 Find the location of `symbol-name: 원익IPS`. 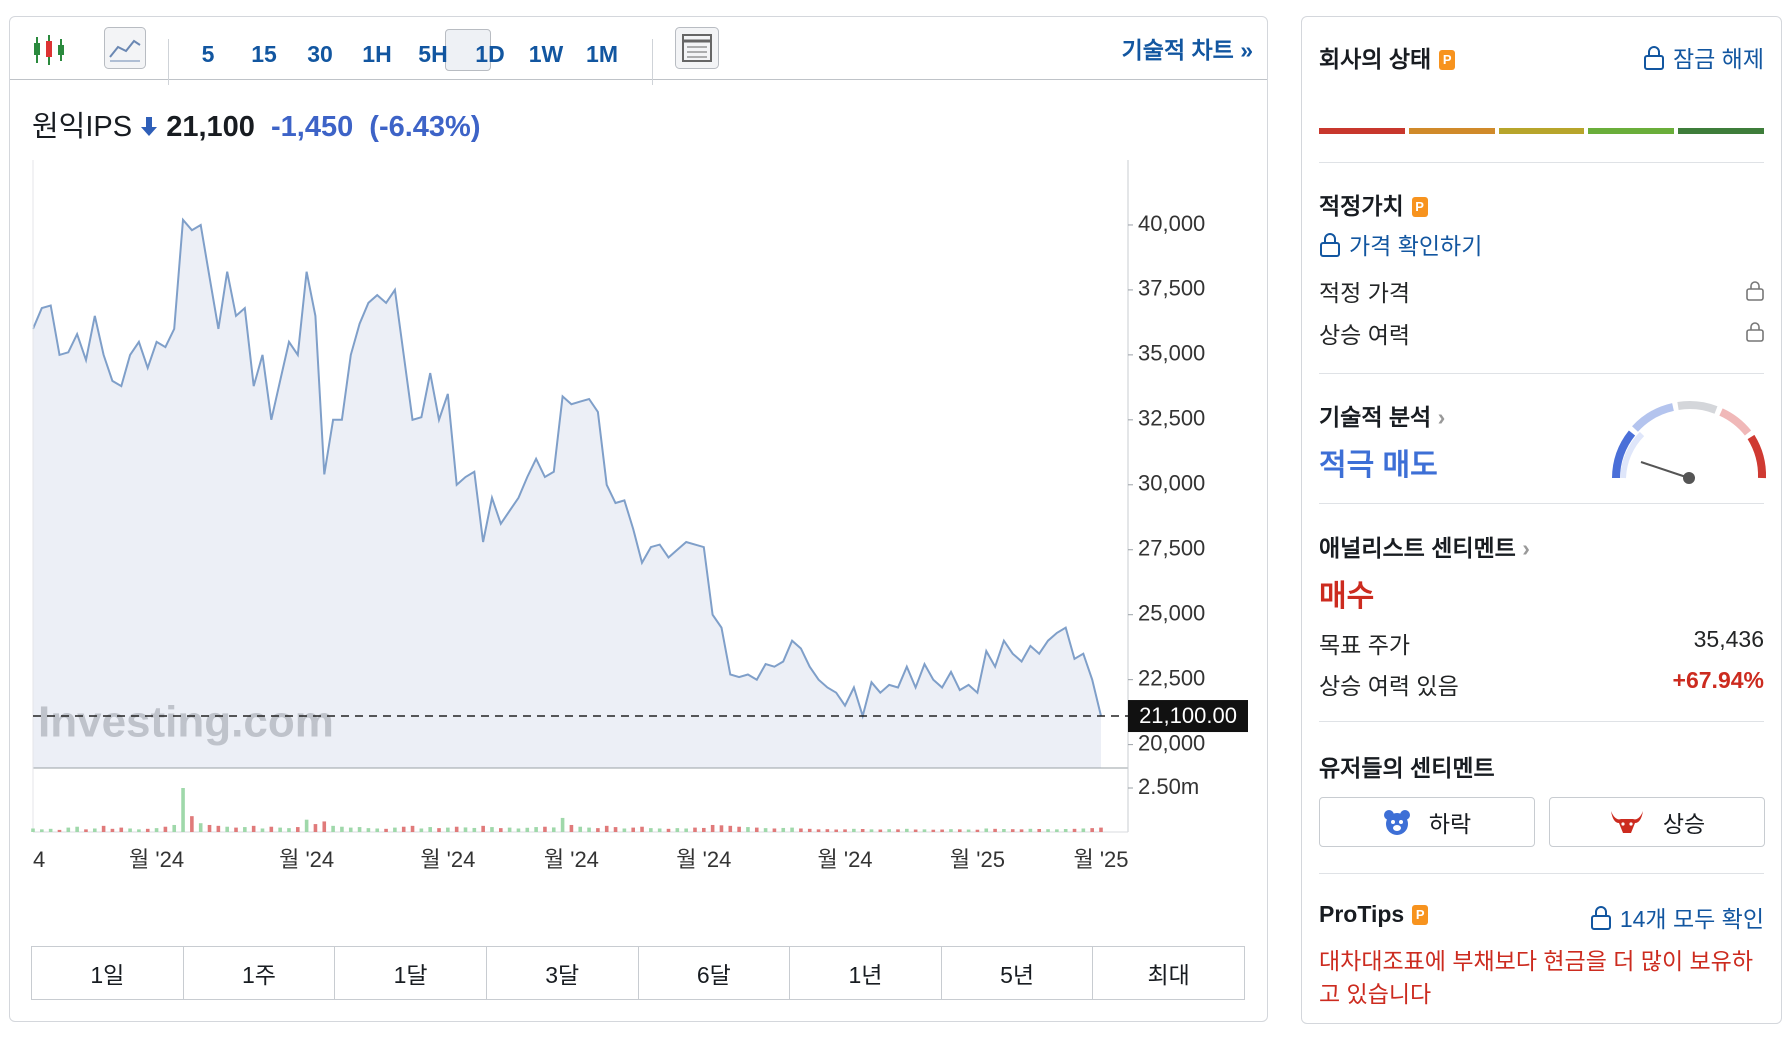

symbol-name: 원익IPS is located at coordinates (82, 127).